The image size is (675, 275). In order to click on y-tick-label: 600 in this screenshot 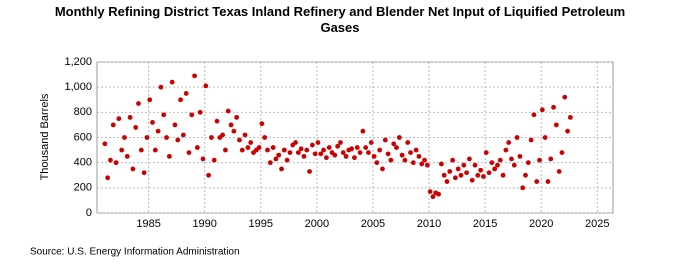, I will do `click(83, 137)`.